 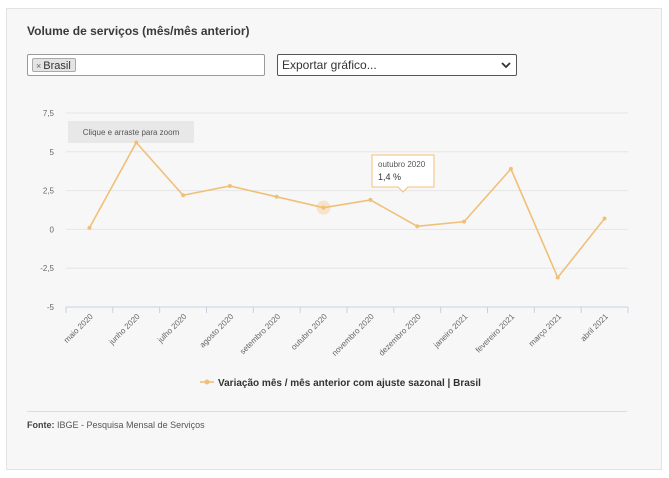 What do you see at coordinates (51, 307) in the screenshot?
I see `y-tick-label: -5` at bounding box center [51, 307].